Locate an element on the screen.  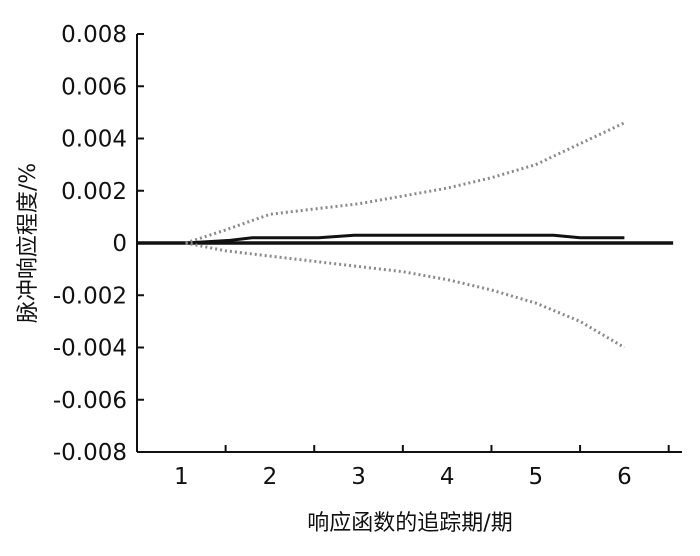
x-tick-label: 1 is located at coordinates (181, 477).